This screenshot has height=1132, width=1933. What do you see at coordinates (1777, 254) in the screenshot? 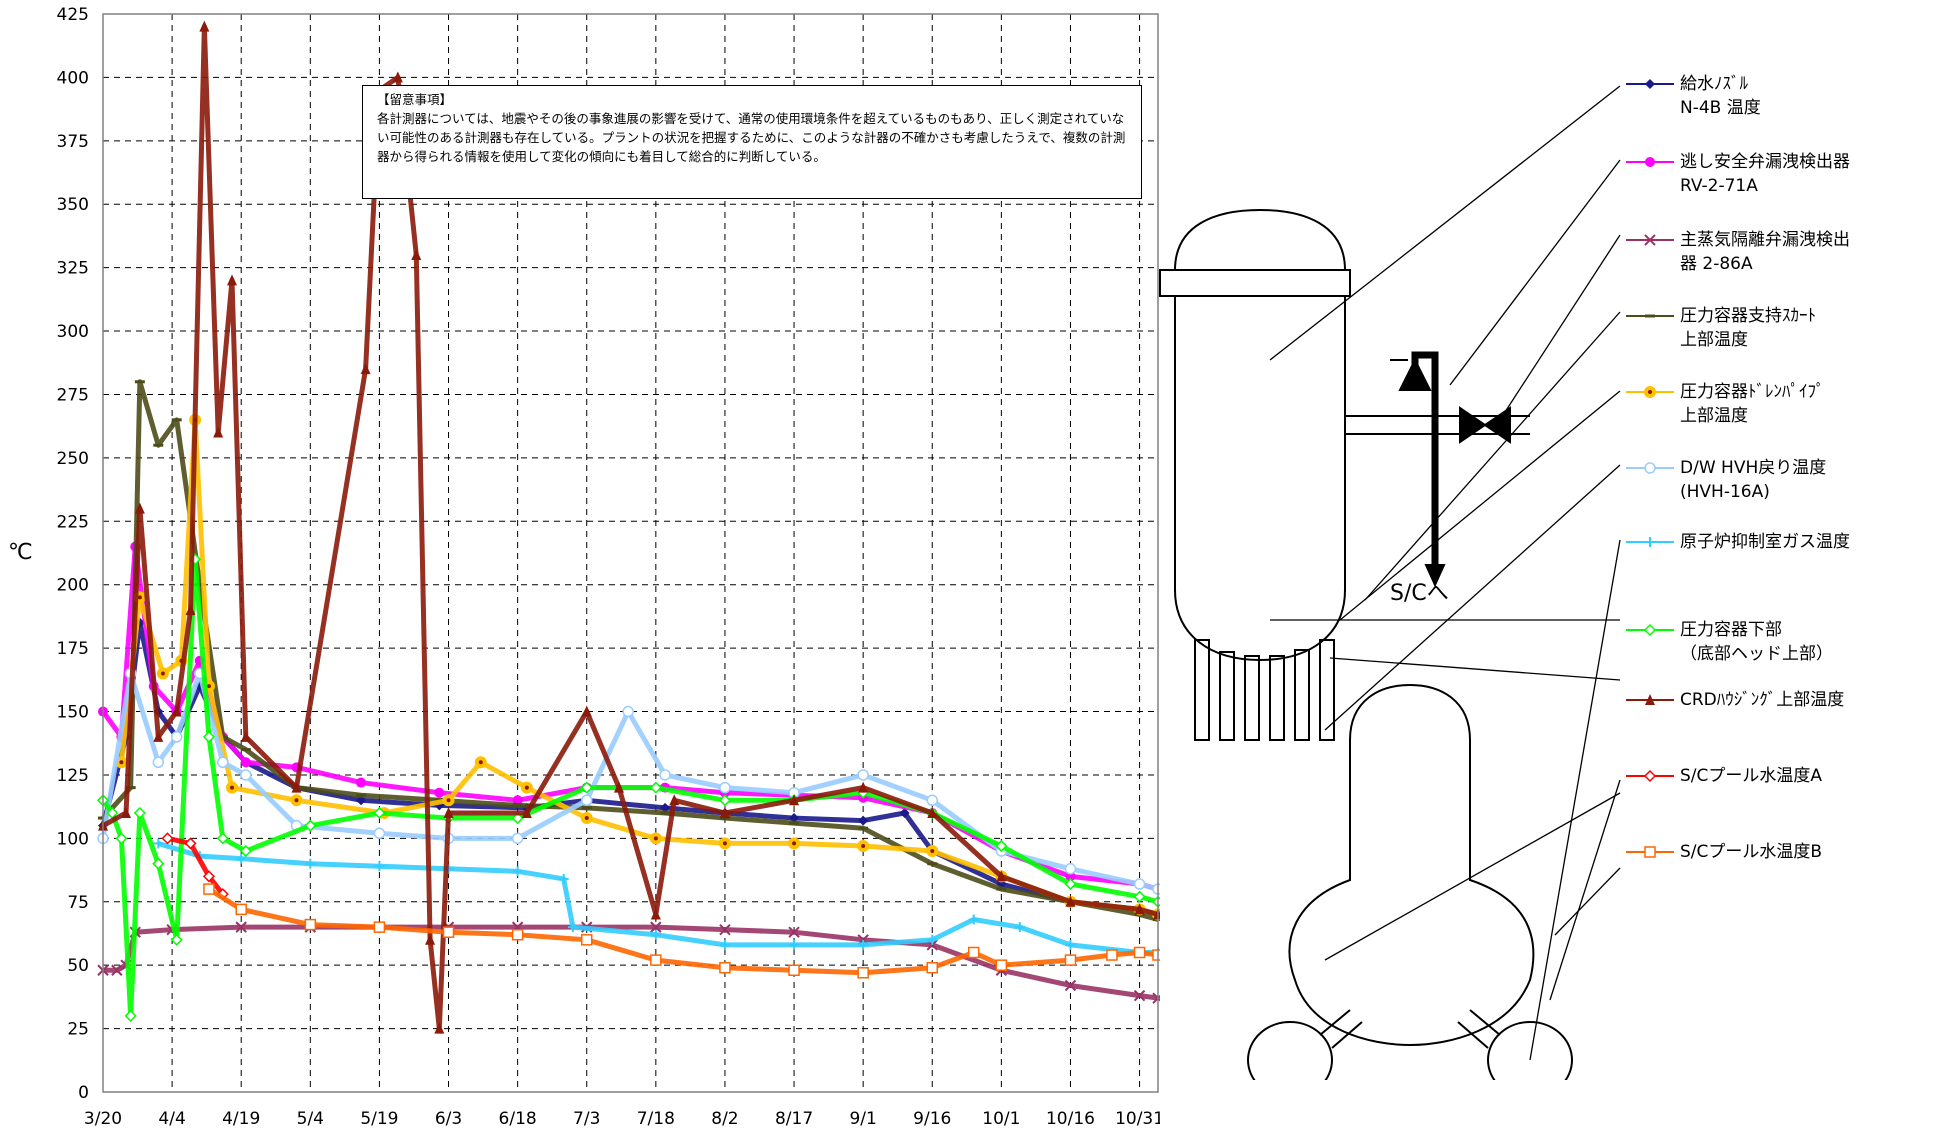
I see `legend-item: 主蒸気隔離弁漏洩検出 器 2-86A` at bounding box center [1777, 254].